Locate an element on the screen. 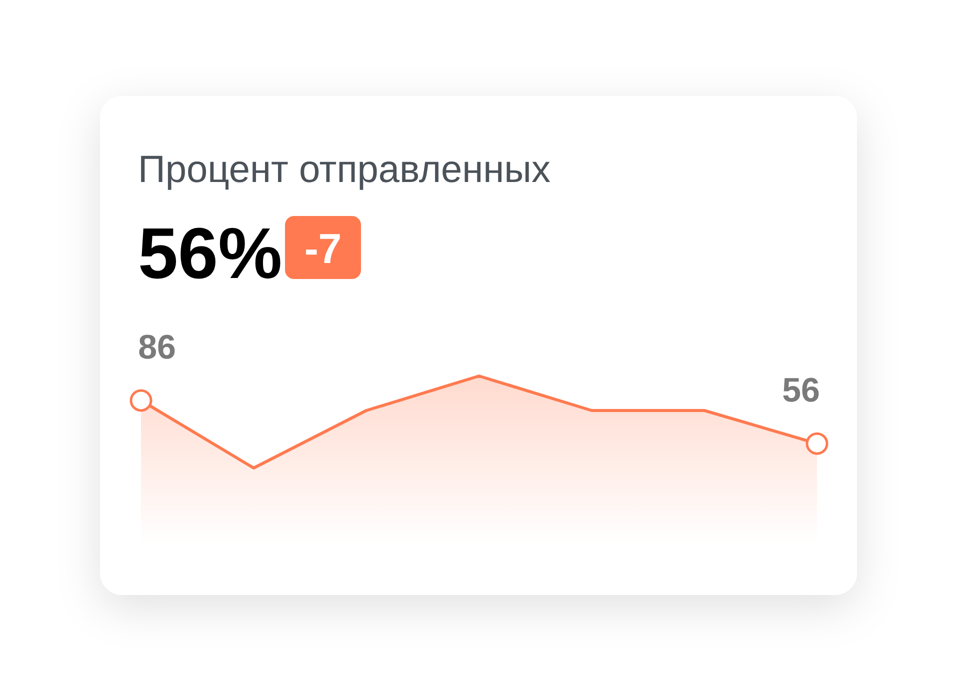 This screenshot has height=700, width=958. data-label: 56 is located at coordinates (801, 391).